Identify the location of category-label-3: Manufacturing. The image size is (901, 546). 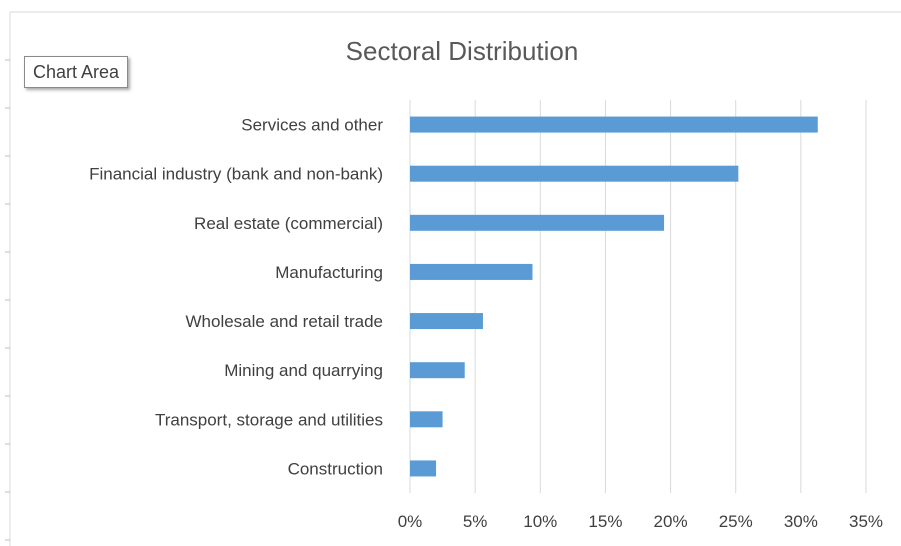
(329, 272).